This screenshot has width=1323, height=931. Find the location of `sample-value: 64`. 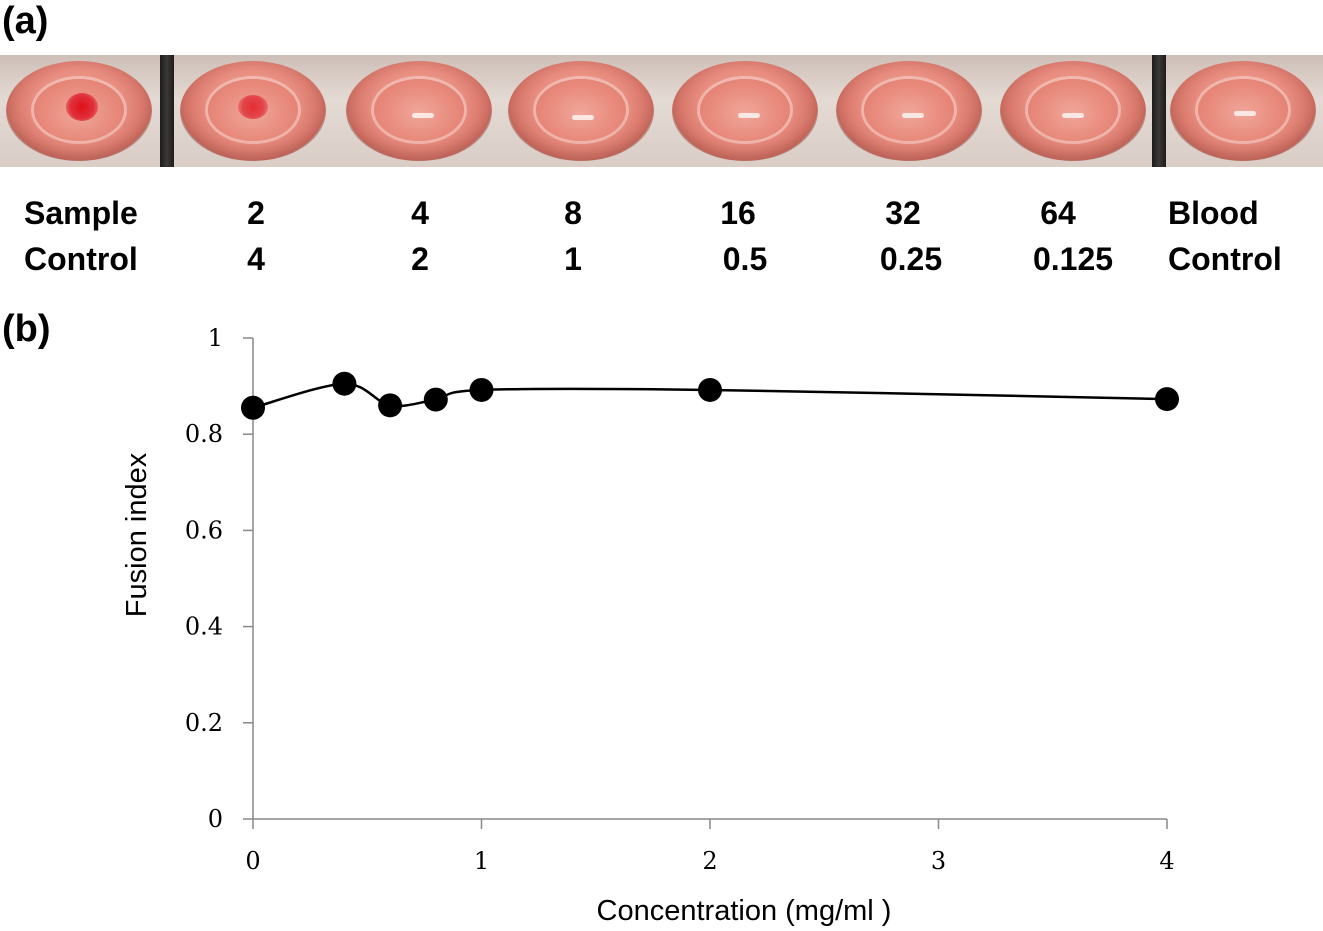

sample-value: 64 is located at coordinates (1058, 213).